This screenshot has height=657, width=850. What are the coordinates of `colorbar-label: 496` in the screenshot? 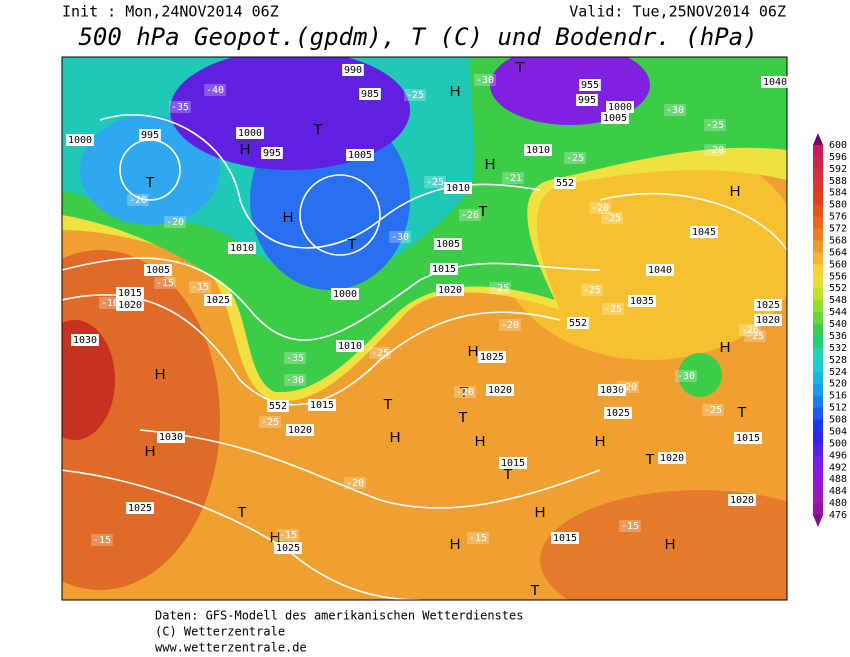 It's located at (838, 455).